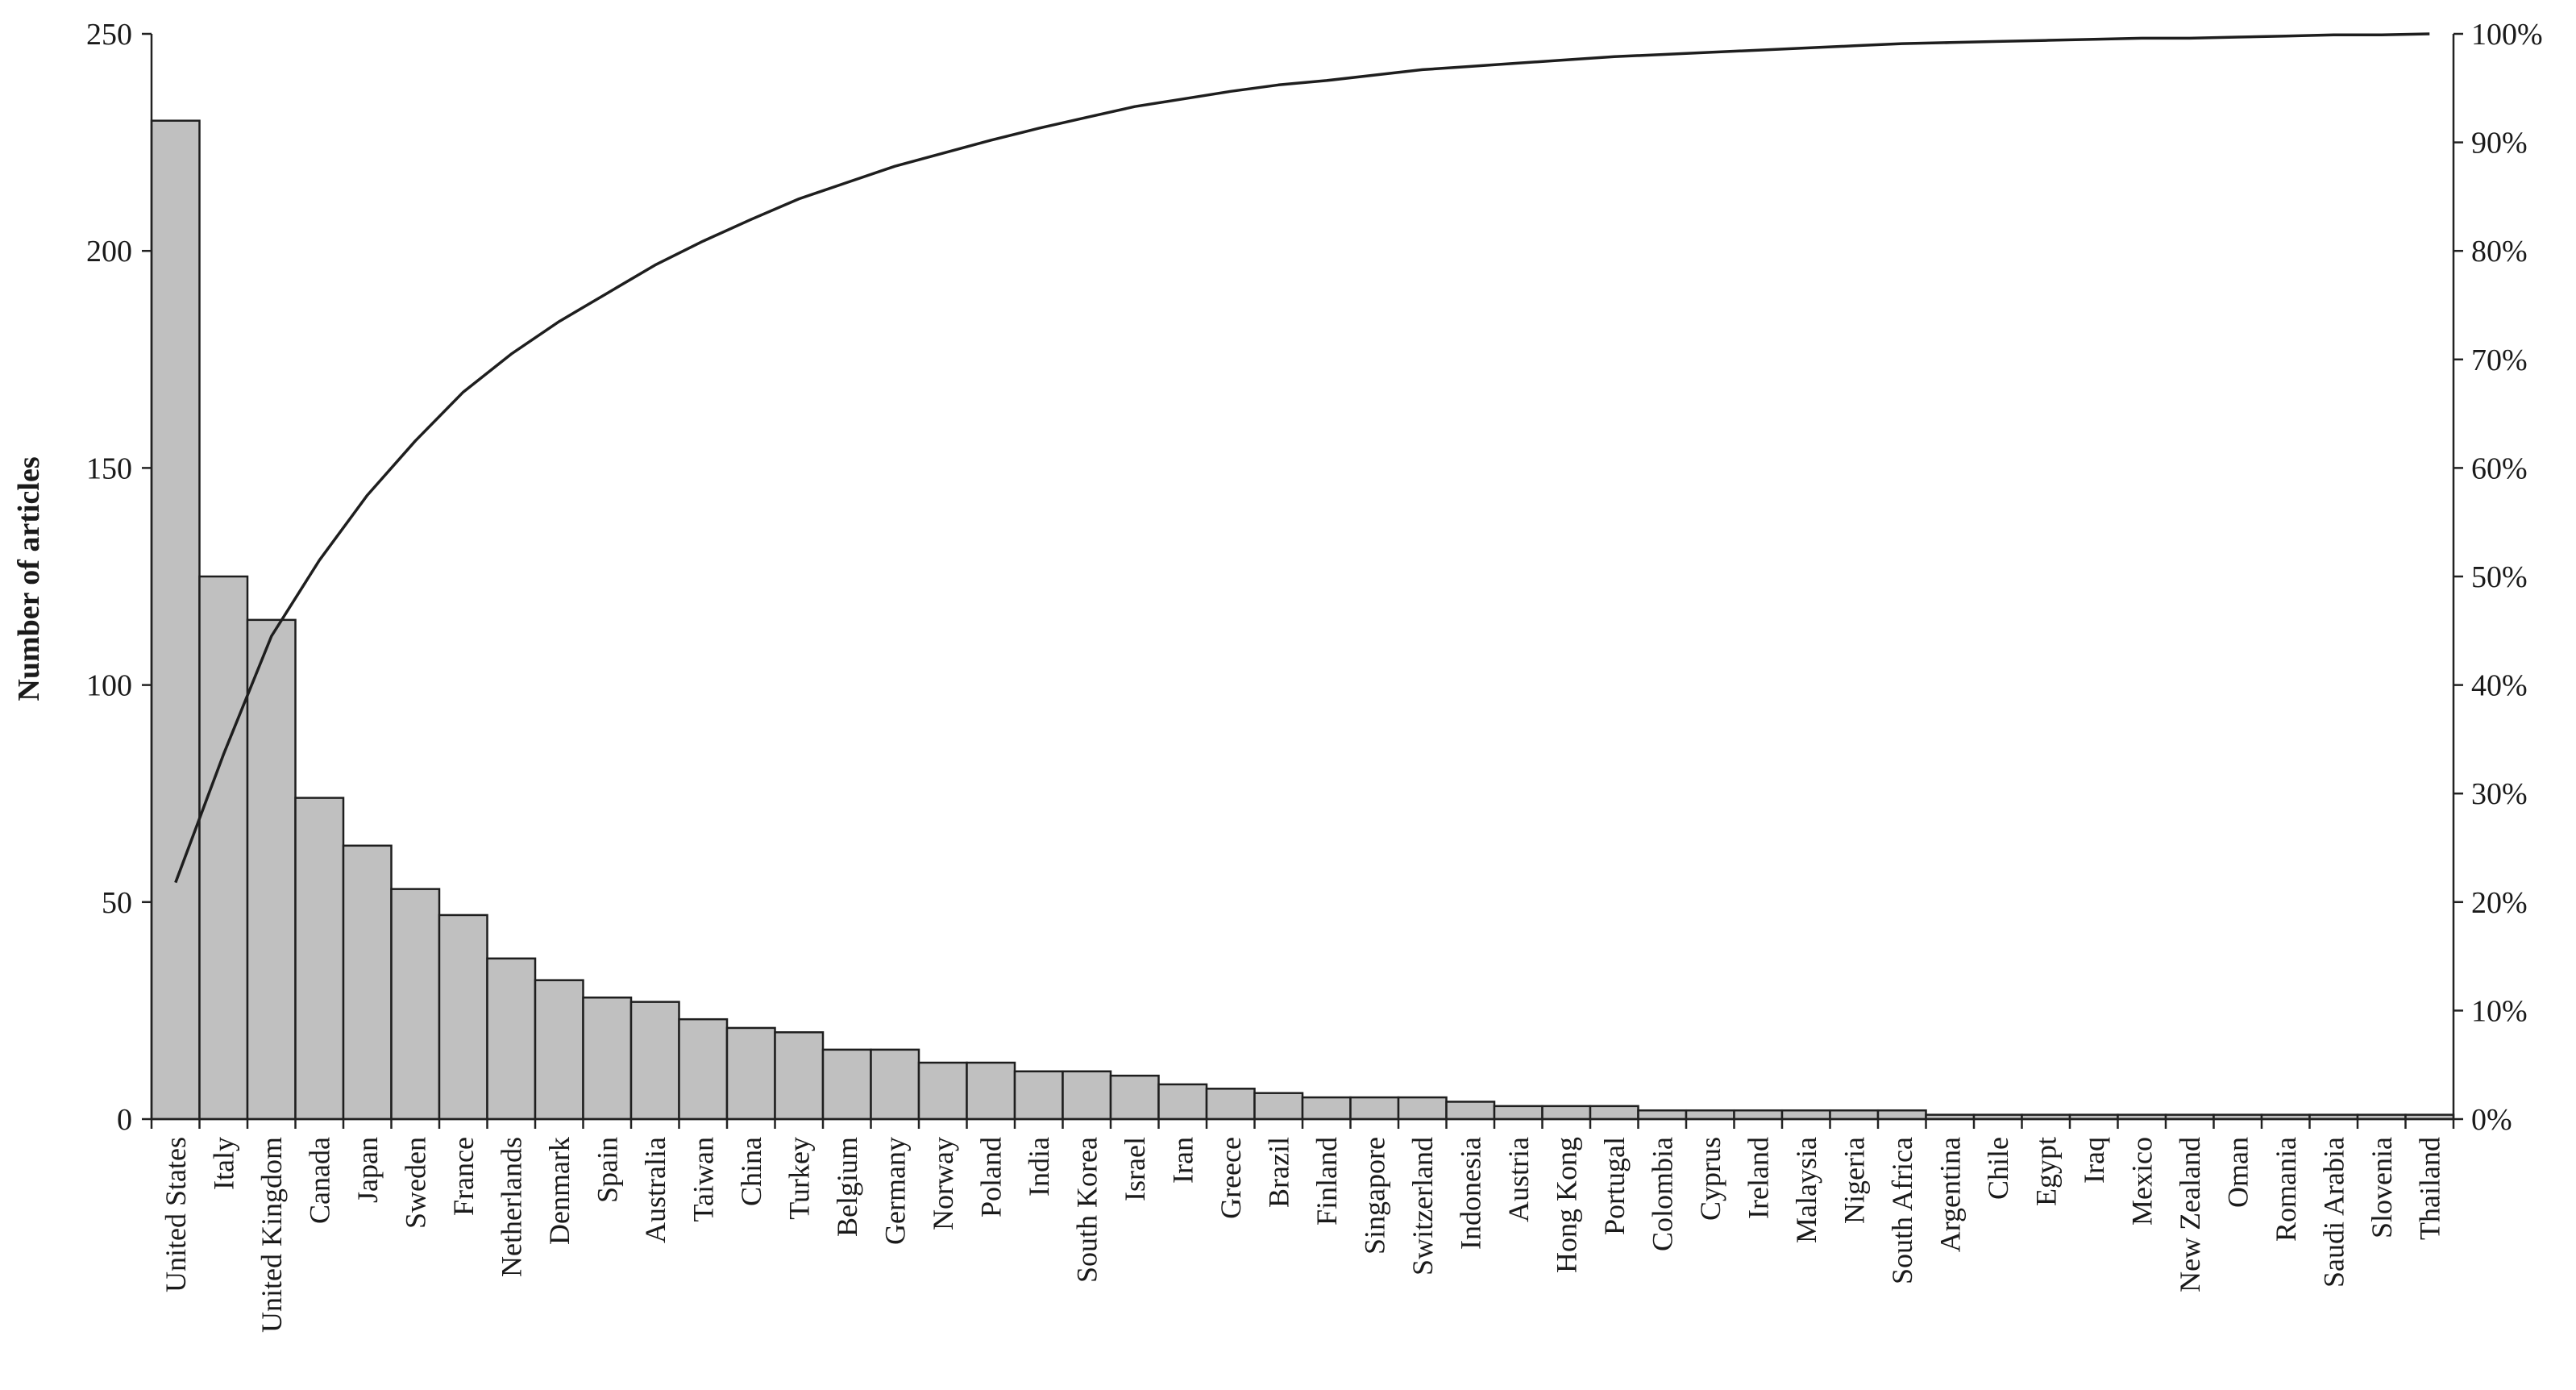 The height and width of the screenshot is (1390, 2576). Describe the element at coordinates (943, 1184) in the screenshot. I see `category-label: Norway` at that location.